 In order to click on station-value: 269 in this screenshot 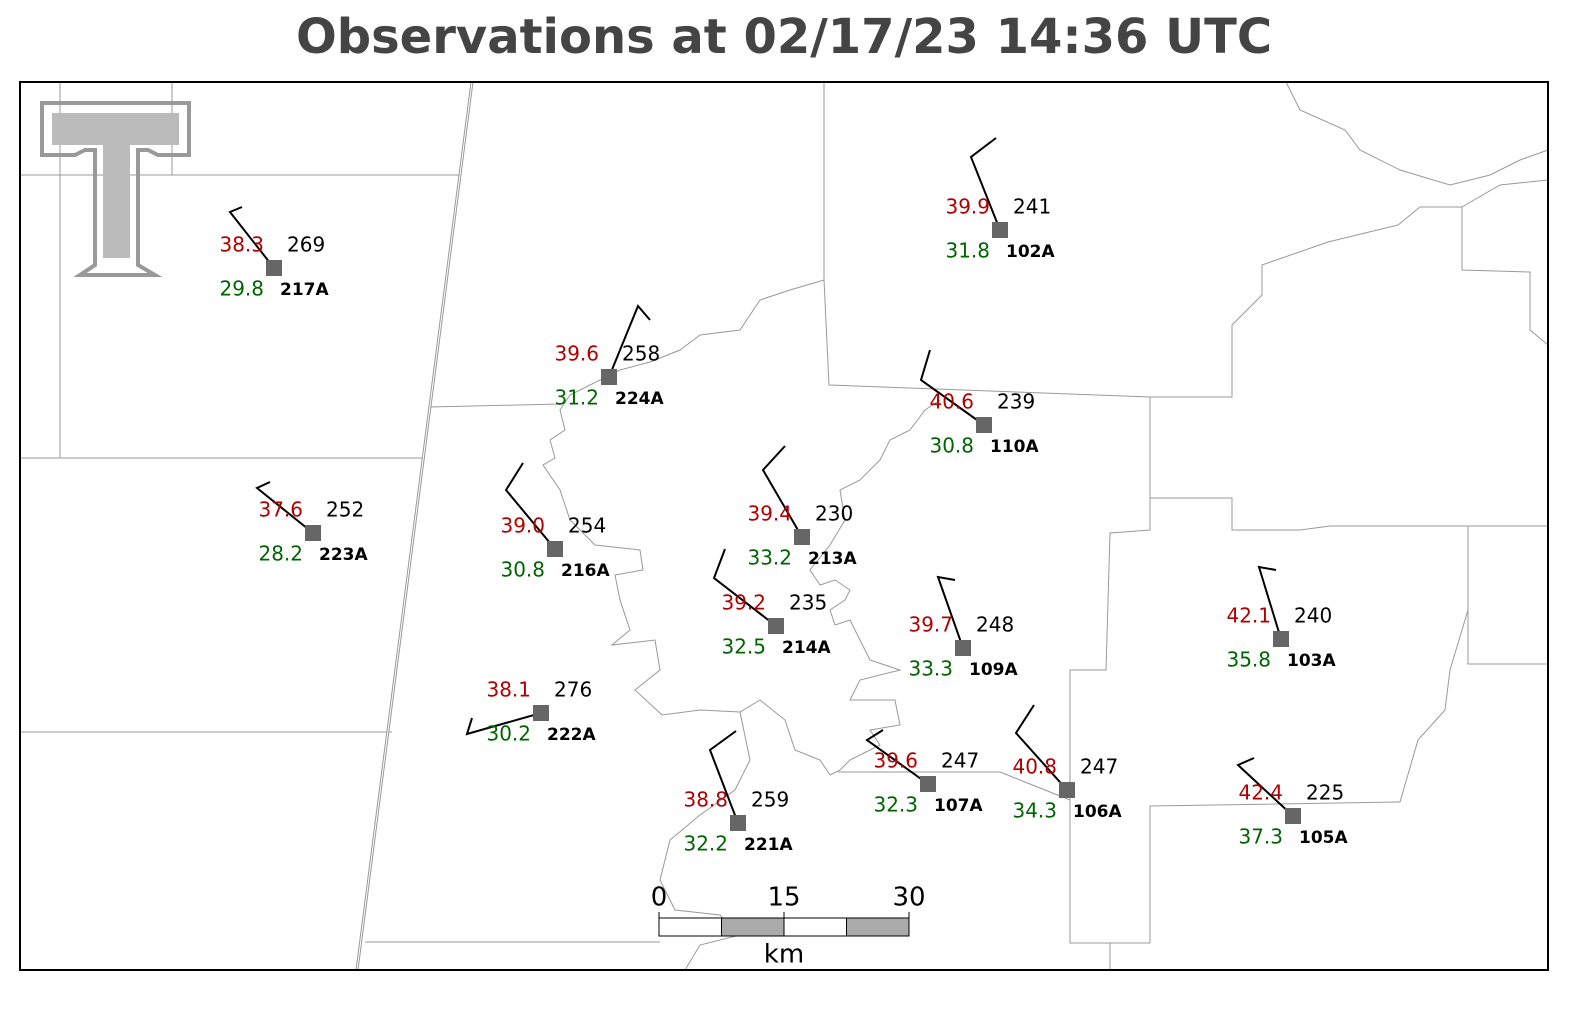, I will do `click(306, 245)`.